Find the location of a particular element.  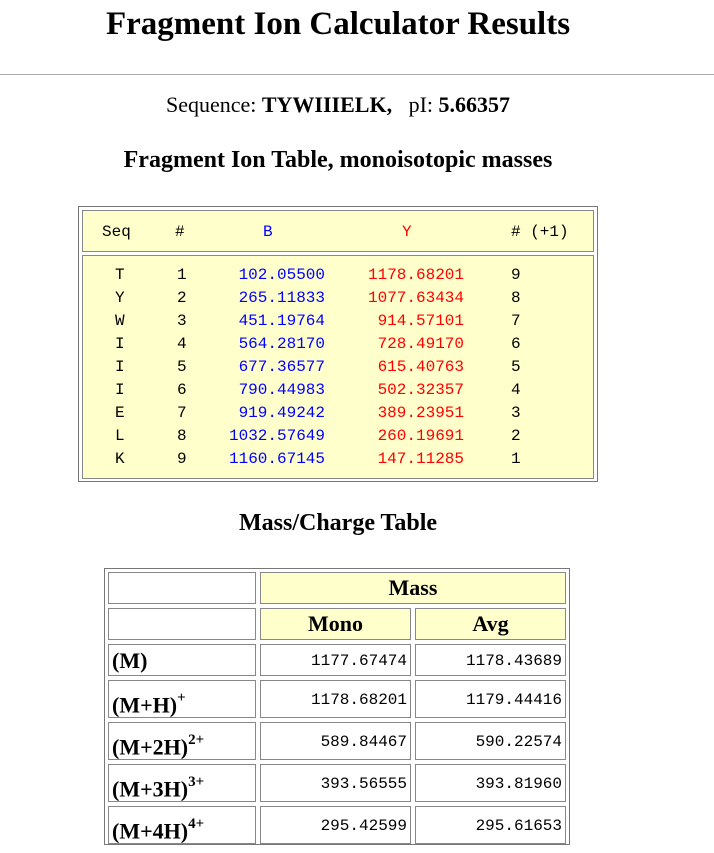

mono-value: 393.56555 is located at coordinates (335, 783).